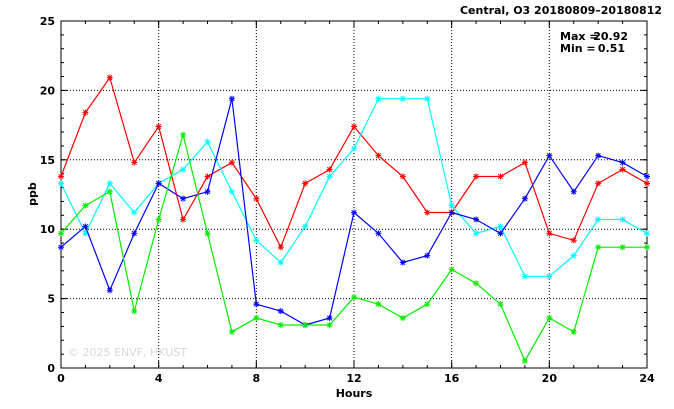 This screenshot has height=409, width=674. Describe the element at coordinates (579, 36) in the screenshot. I see `max-label: Max =` at that location.